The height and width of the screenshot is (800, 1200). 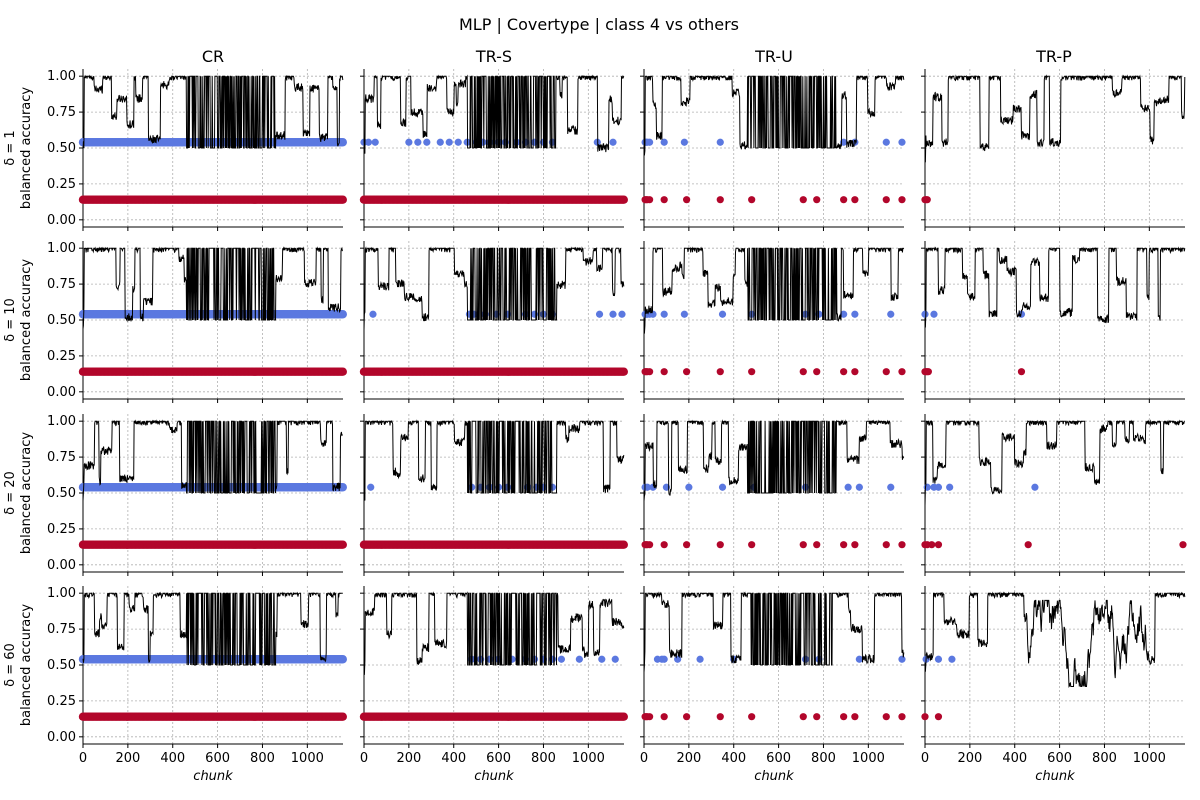 I want to click on panel-r0-c2, so click(x=773, y=150).